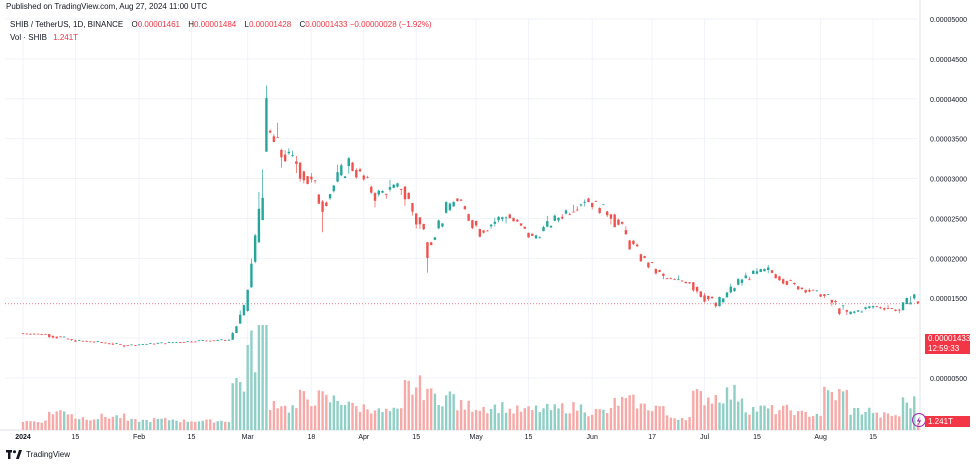 The height and width of the screenshot is (466, 980). I want to click on lightning-icon, so click(919, 420).